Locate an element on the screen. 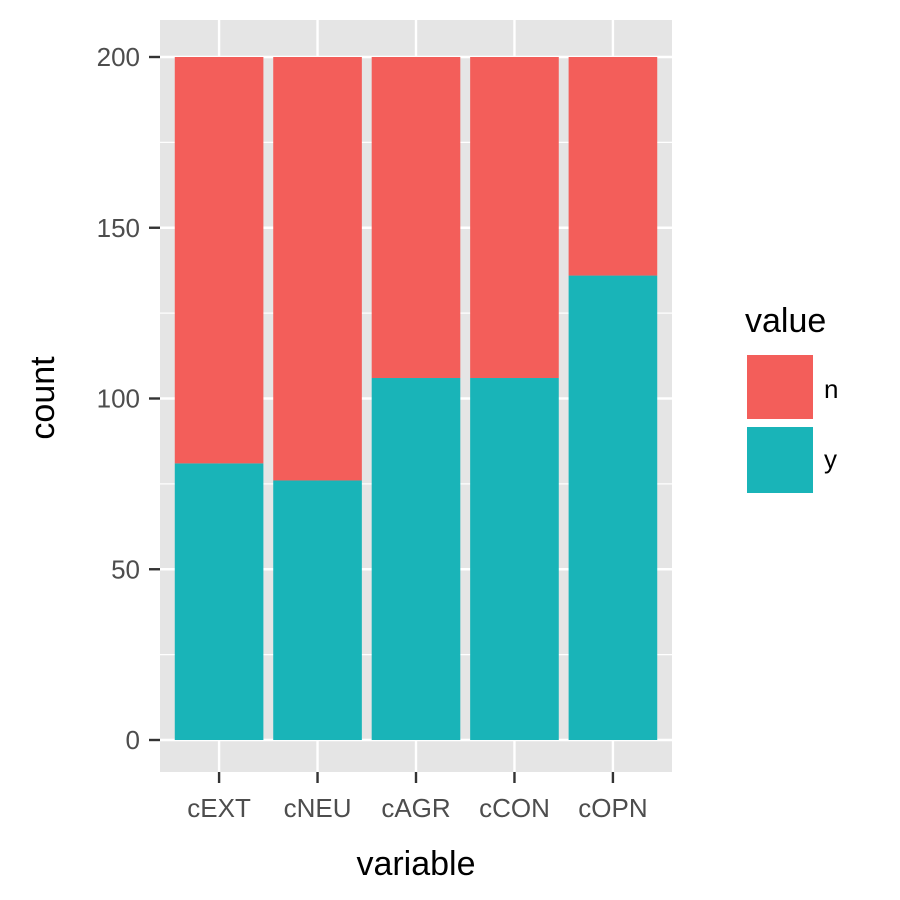  x-axis-title: variable is located at coordinates (415, 864).